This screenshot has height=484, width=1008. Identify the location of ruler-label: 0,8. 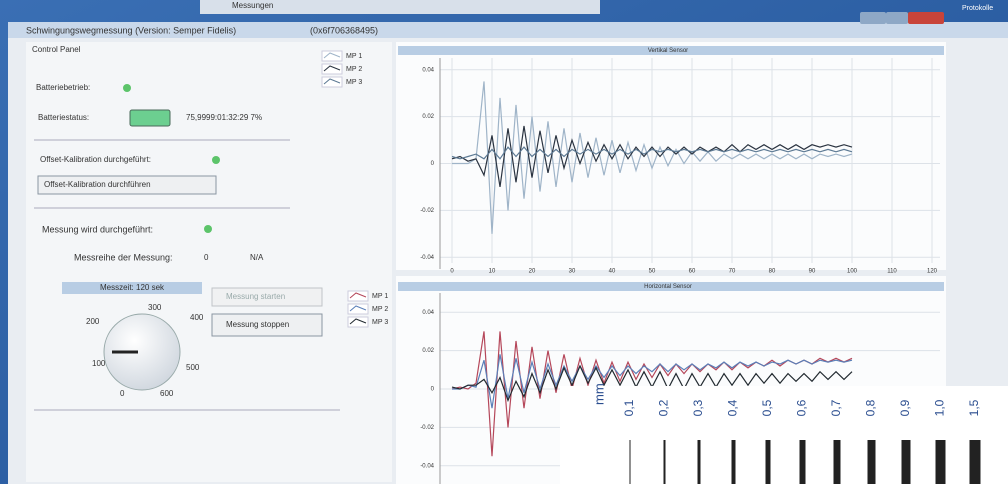
(871, 407).